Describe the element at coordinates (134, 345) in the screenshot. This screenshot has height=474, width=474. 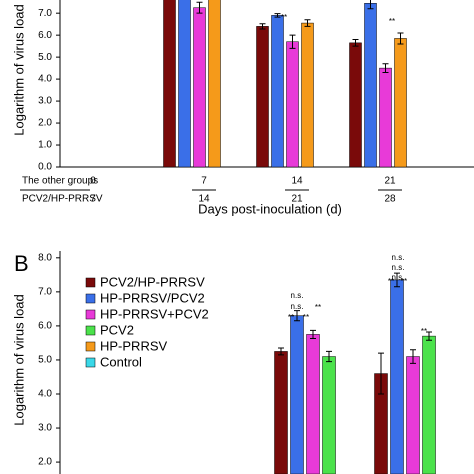
I see `legend-label: HP-PRRSV` at that location.